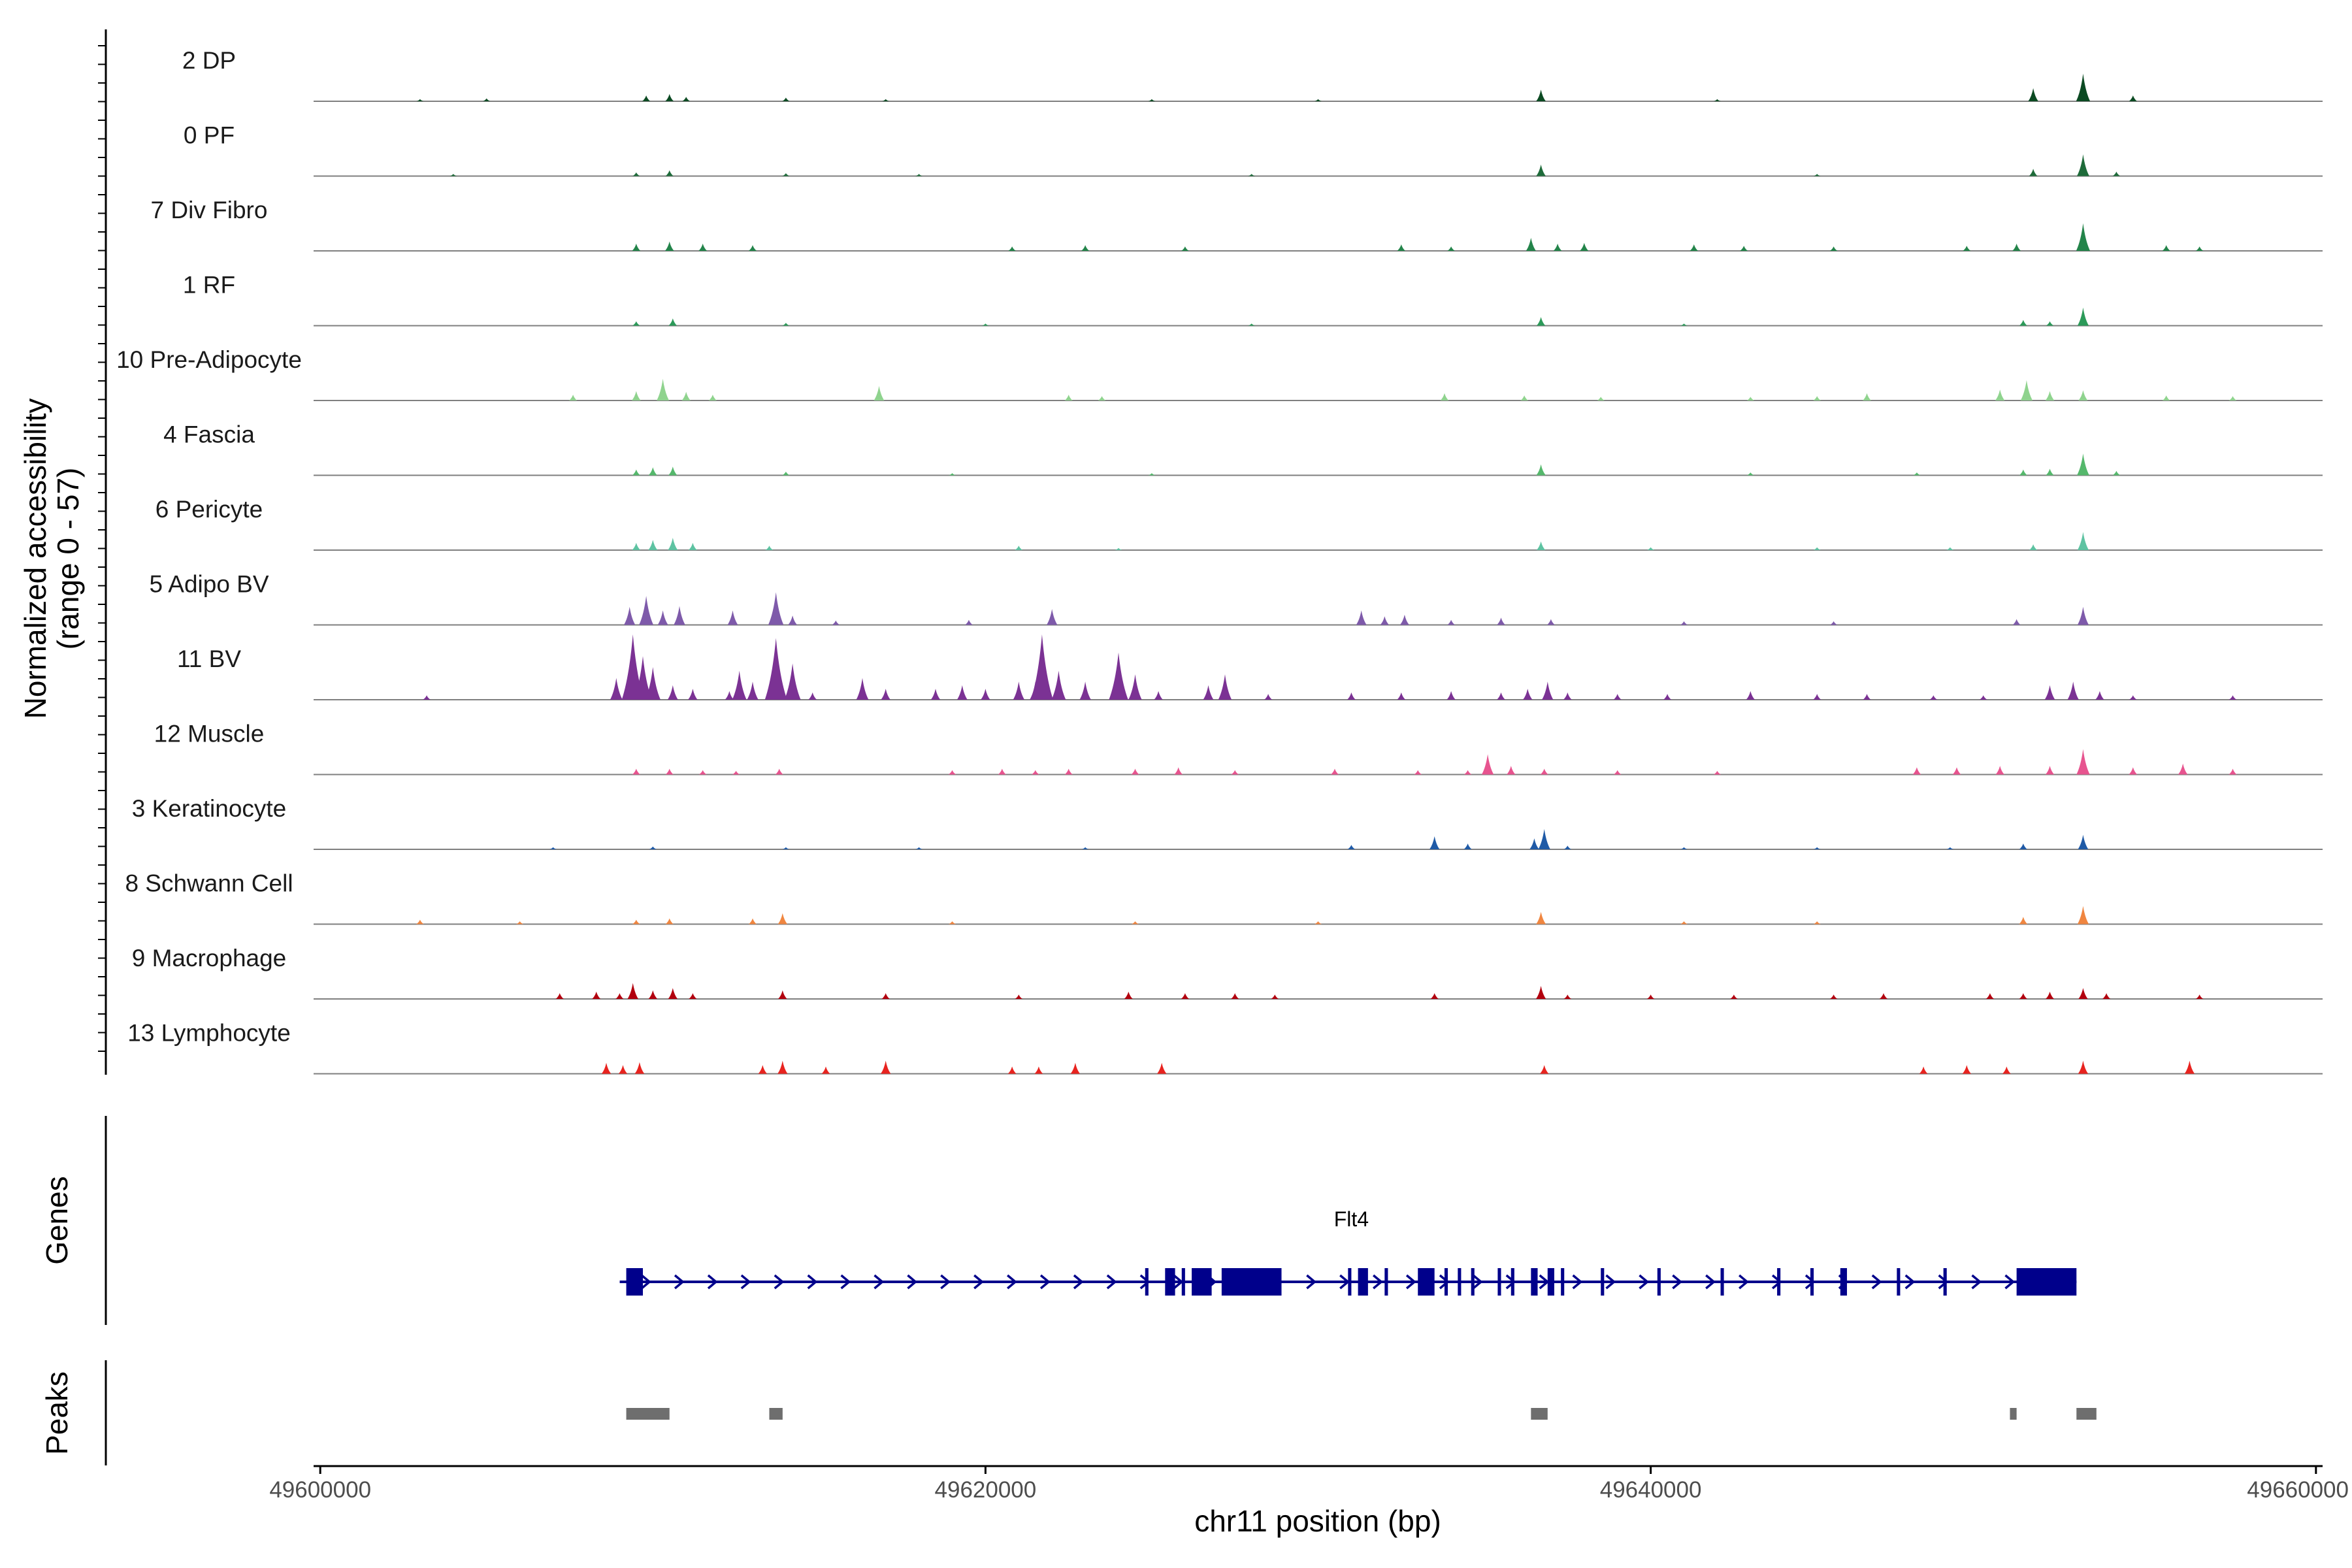  I want to click on peak-region, so click(648, 1414).